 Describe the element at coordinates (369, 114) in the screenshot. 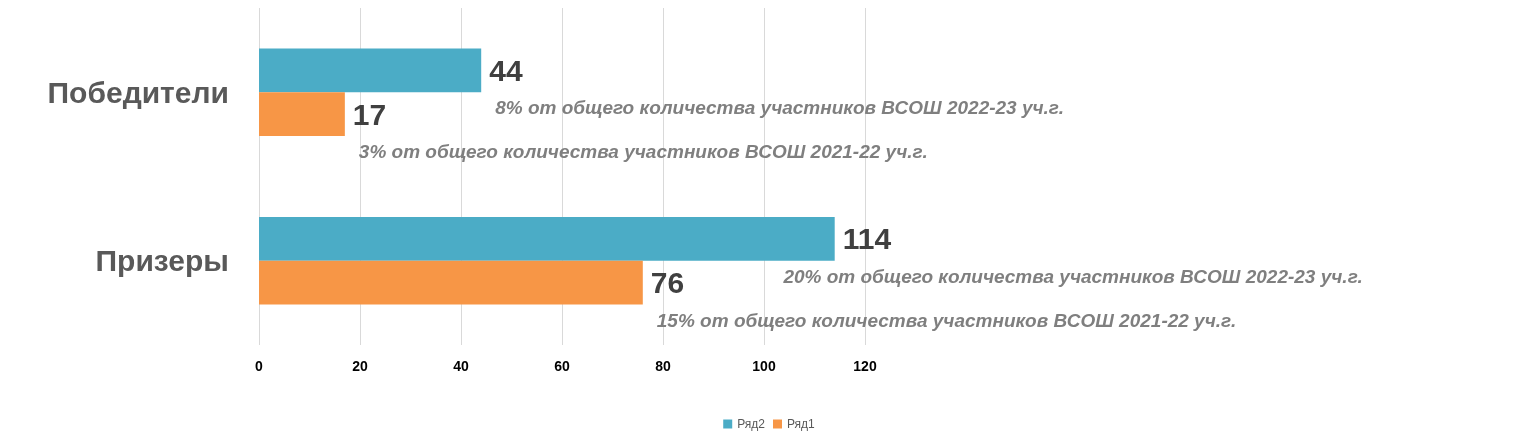

I see `data-label: 17` at that location.